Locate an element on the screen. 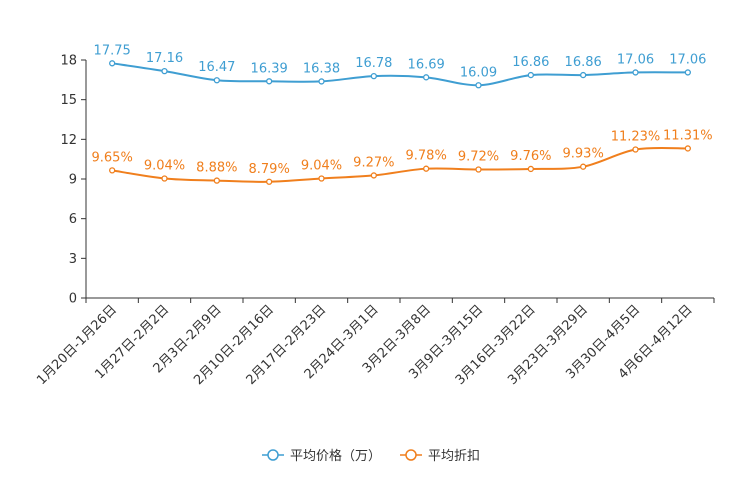 This screenshot has height=496, width=744. data-label: 9.93% is located at coordinates (583, 154).